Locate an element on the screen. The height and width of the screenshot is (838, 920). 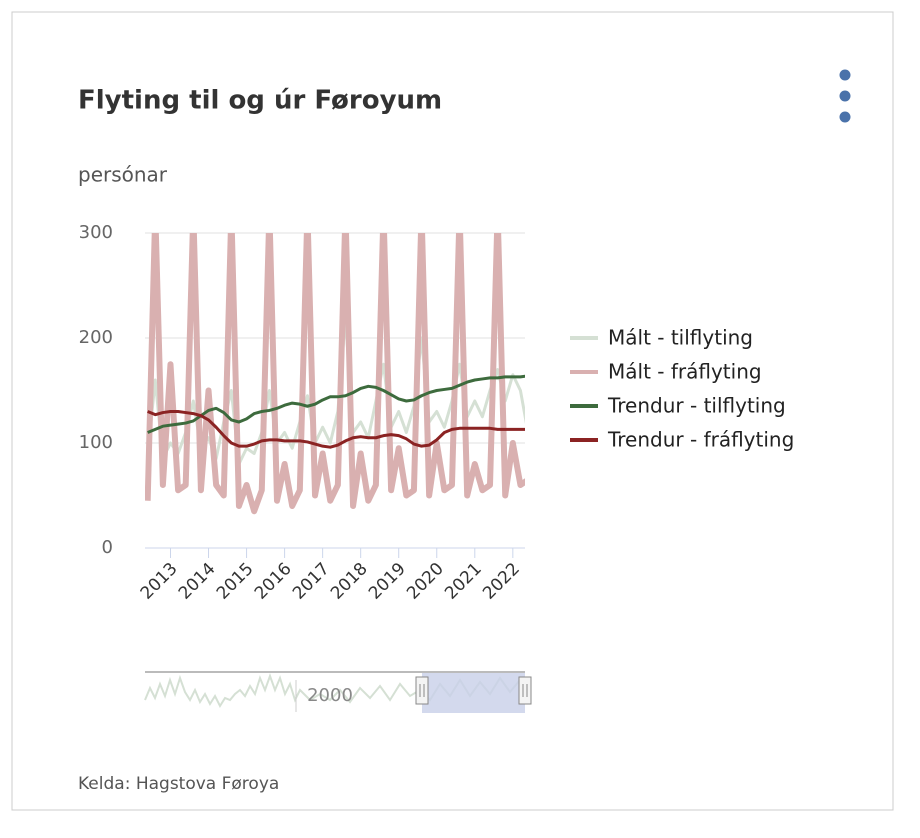
y-axis-label: persónar is located at coordinates (123, 175).